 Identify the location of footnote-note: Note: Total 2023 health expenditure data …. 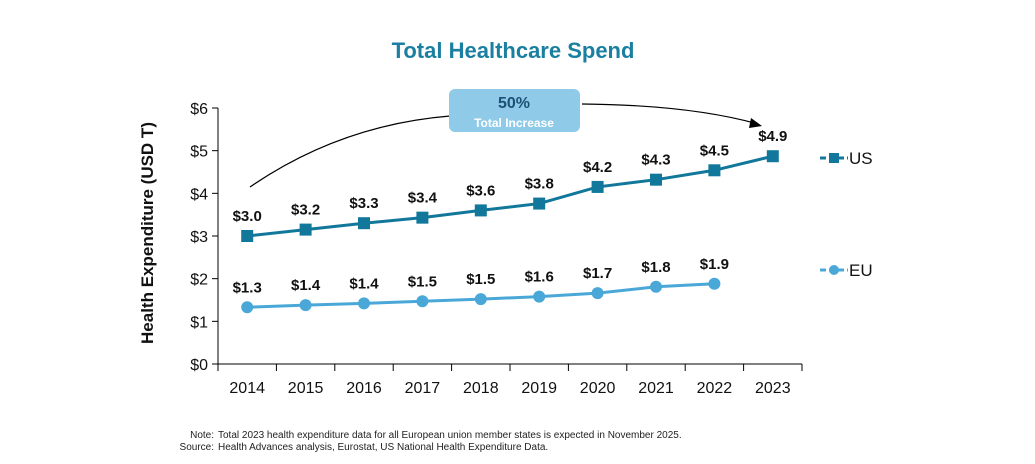
(425, 436).